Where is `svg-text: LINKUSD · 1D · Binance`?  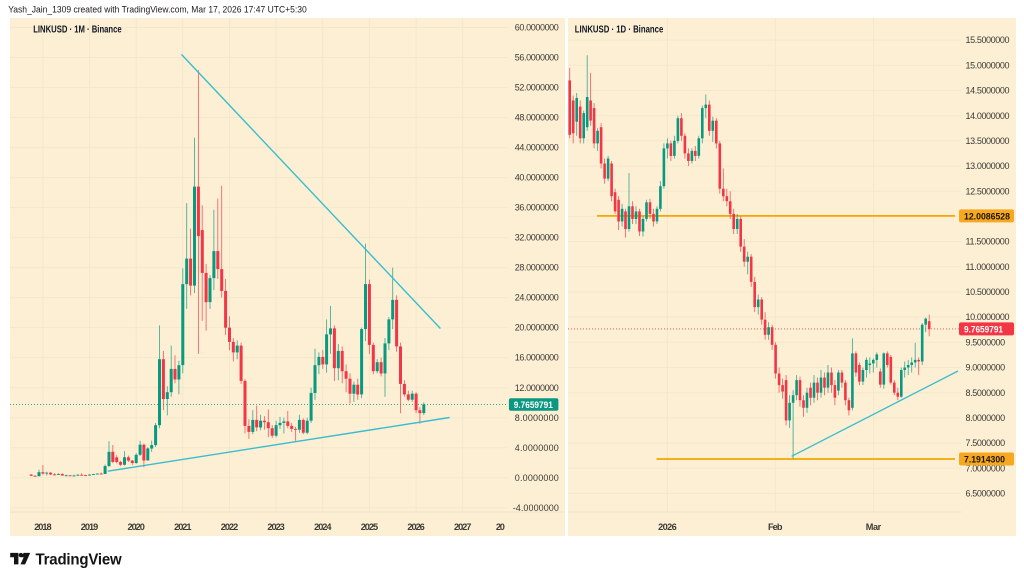
svg-text: LINKUSD · 1D · Binance is located at coordinates (619, 30).